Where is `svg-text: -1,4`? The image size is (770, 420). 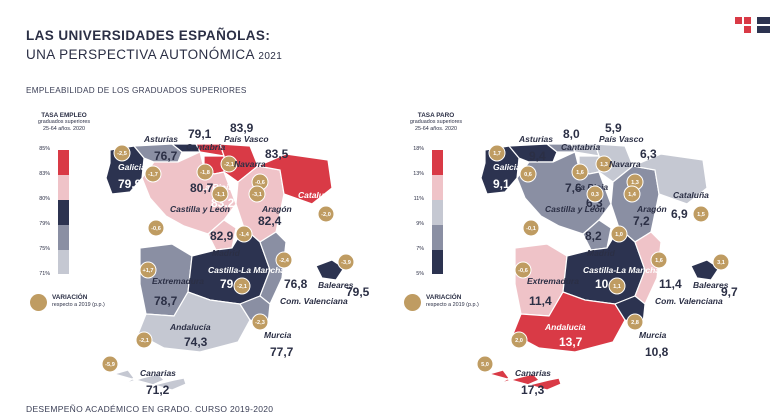 svg-text: -1,4 is located at coordinates (244, 235).